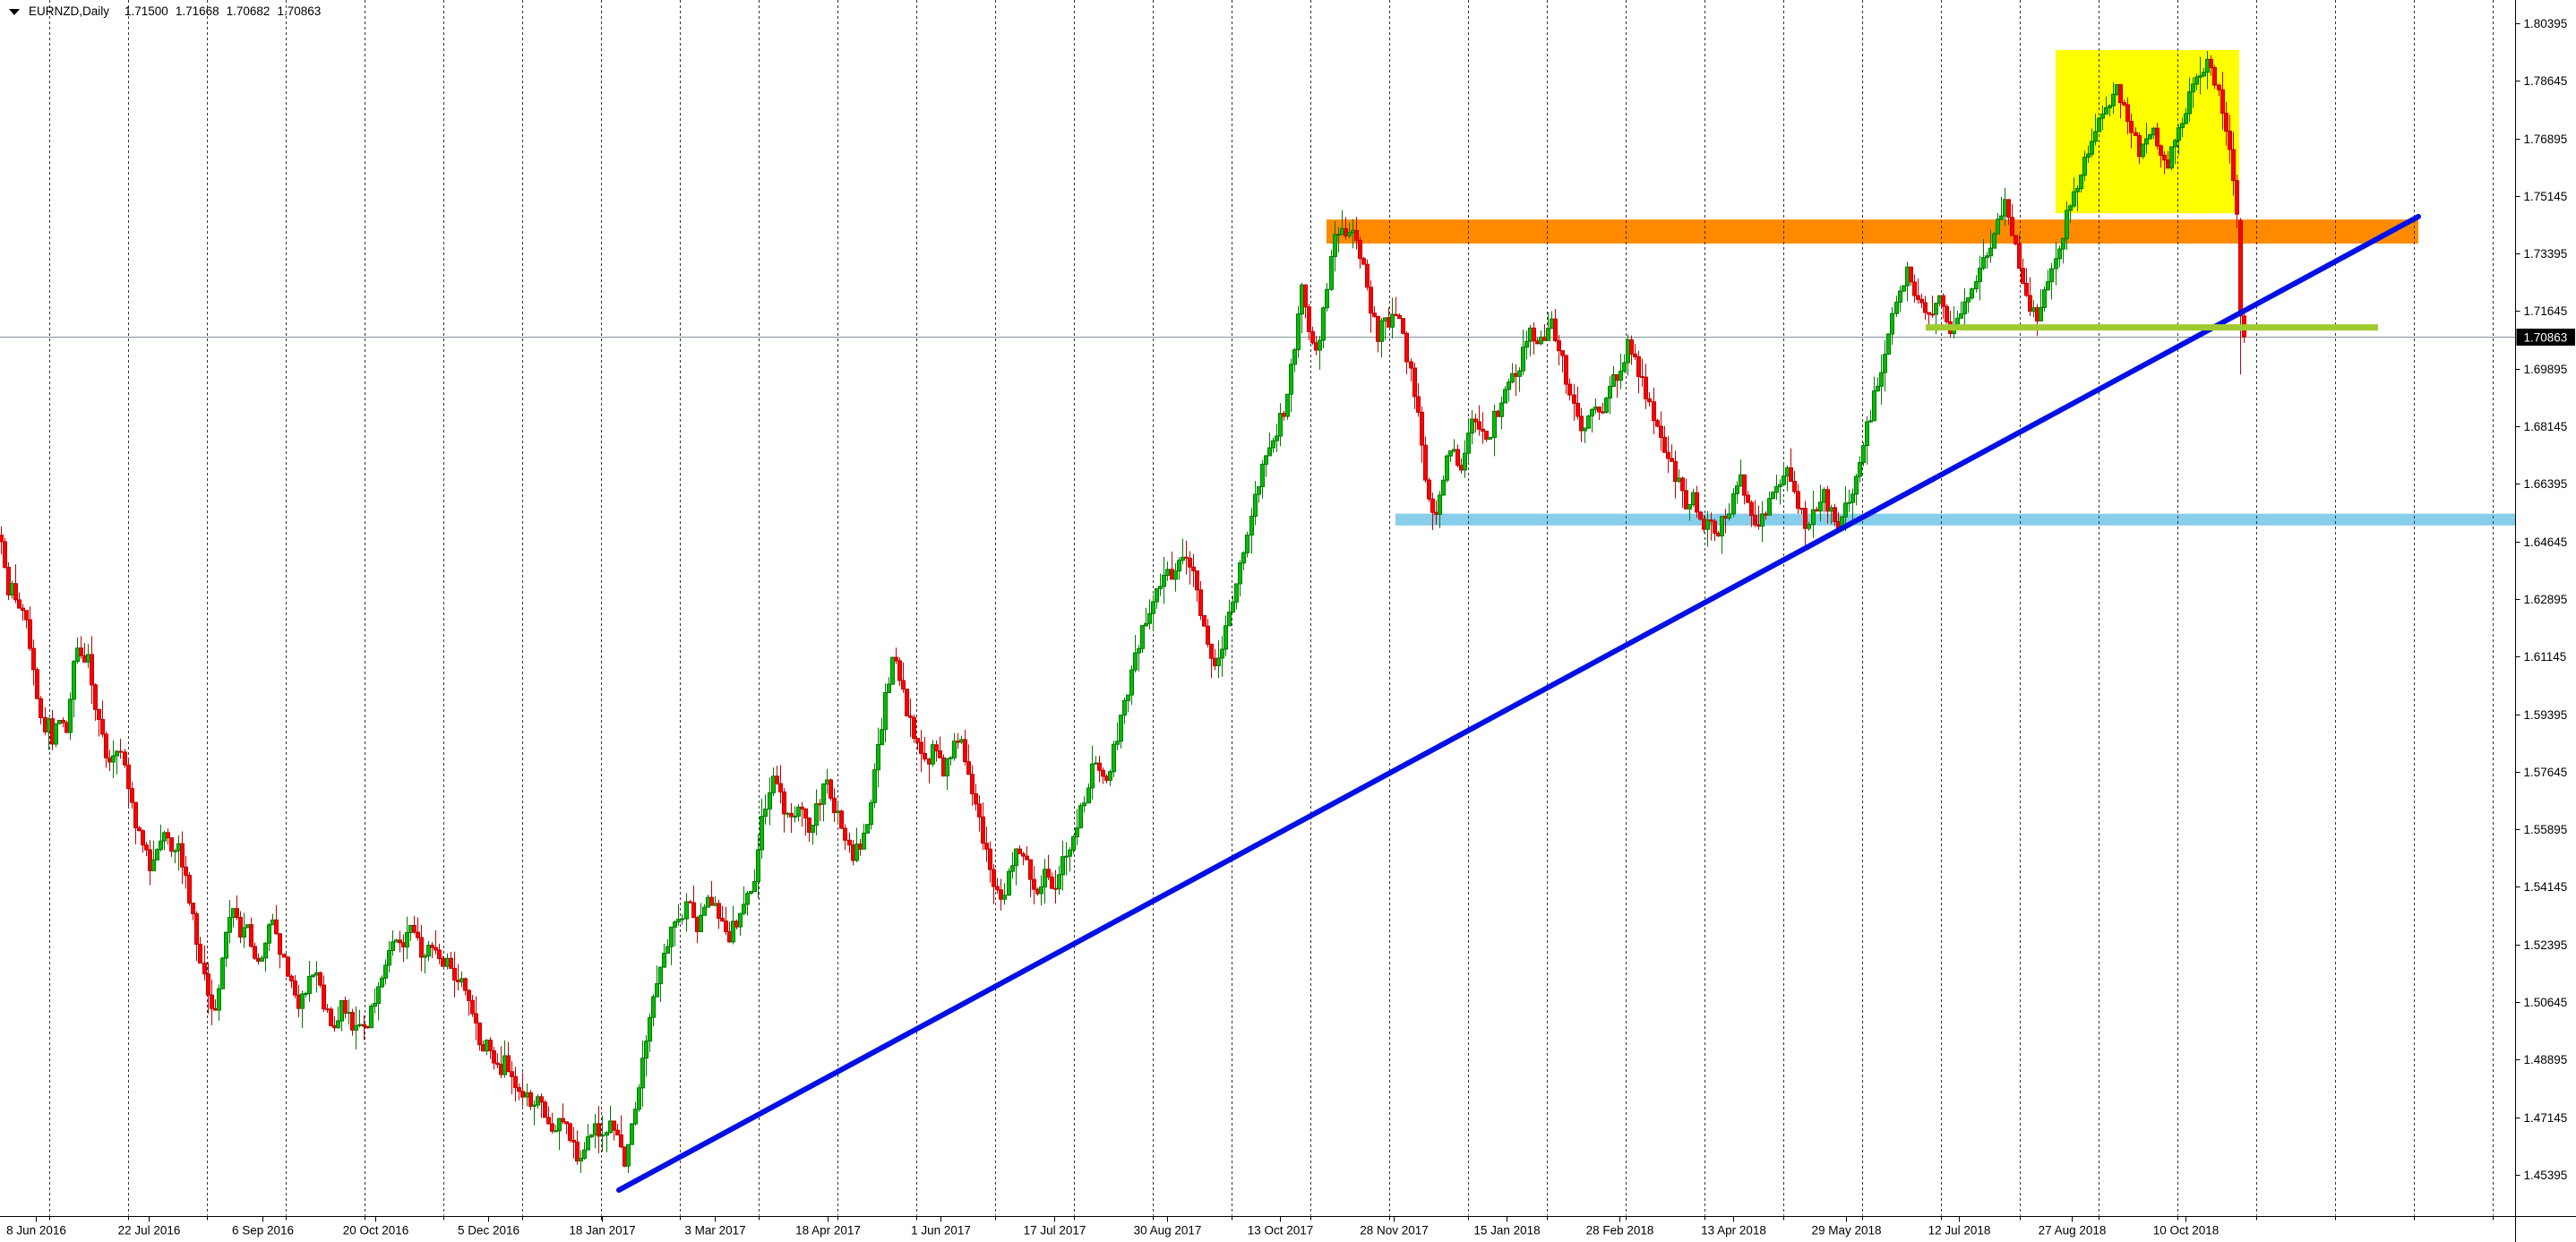 The height and width of the screenshot is (1242, 2576). I want to click on highlight-box, so click(2147, 131).